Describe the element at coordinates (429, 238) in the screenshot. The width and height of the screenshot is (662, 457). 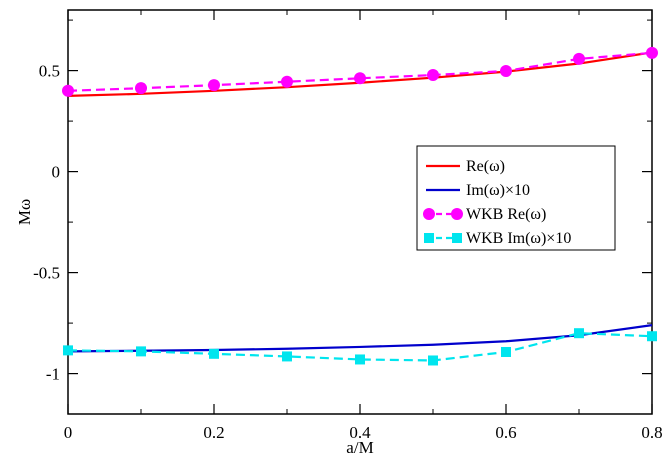
I see `legend-marker-wkb-im-left` at that location.